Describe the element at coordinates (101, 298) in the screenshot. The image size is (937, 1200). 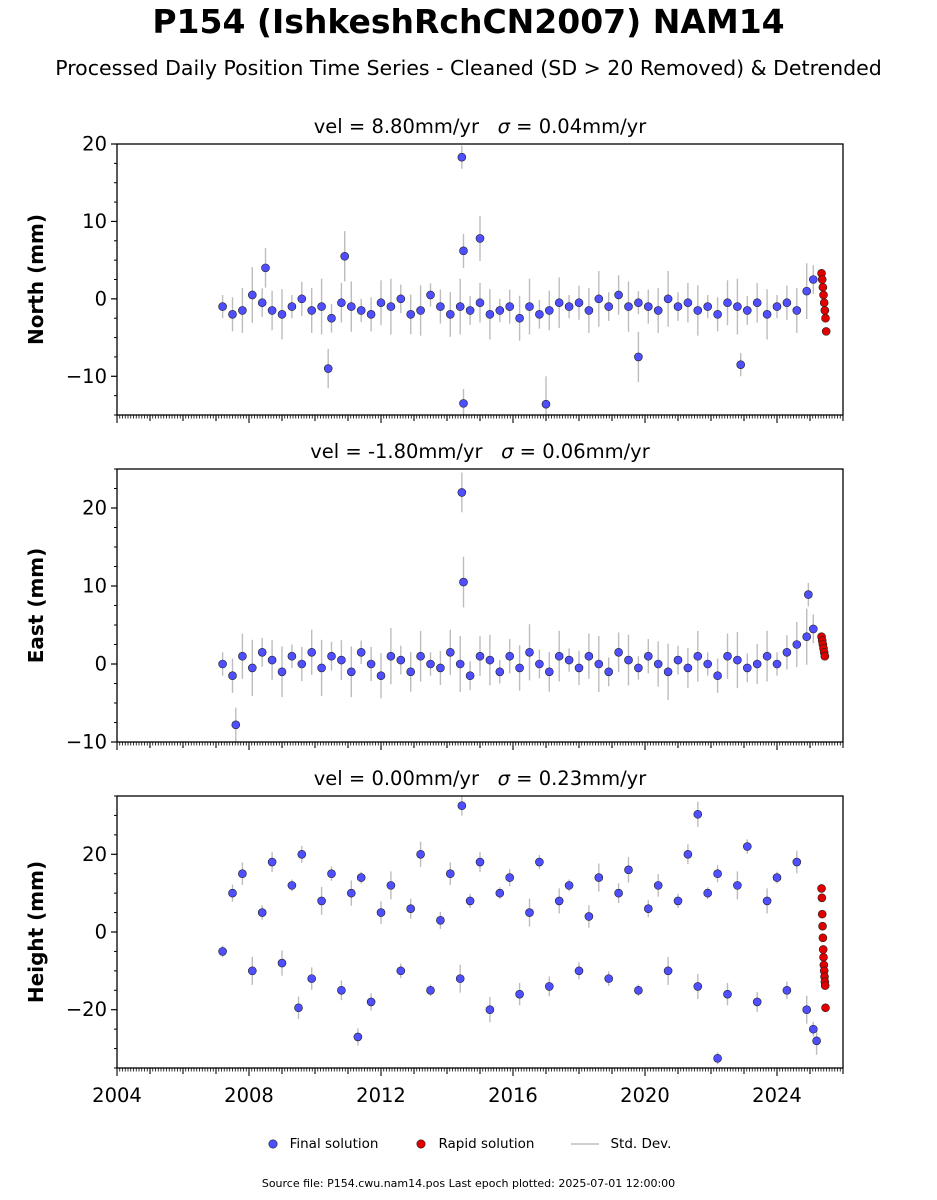
I see `north-y-tick-label: 0` at that location.